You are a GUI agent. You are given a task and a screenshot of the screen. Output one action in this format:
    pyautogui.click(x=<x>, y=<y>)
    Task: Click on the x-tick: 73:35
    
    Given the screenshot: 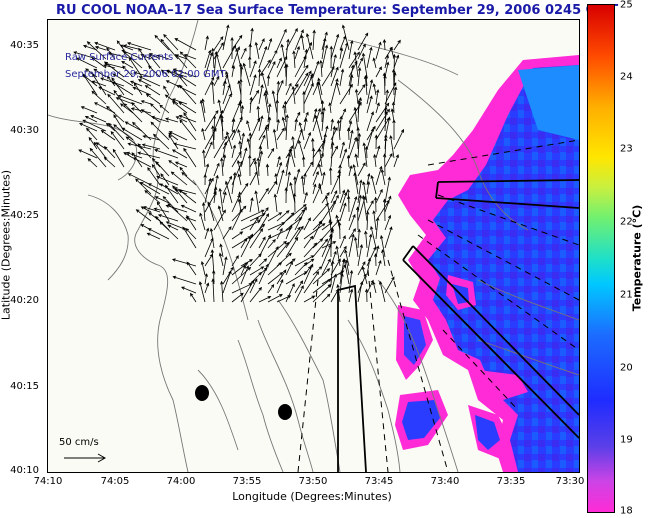 What is the action you would take?
    pyautogui.click(x=511, y=481)
    